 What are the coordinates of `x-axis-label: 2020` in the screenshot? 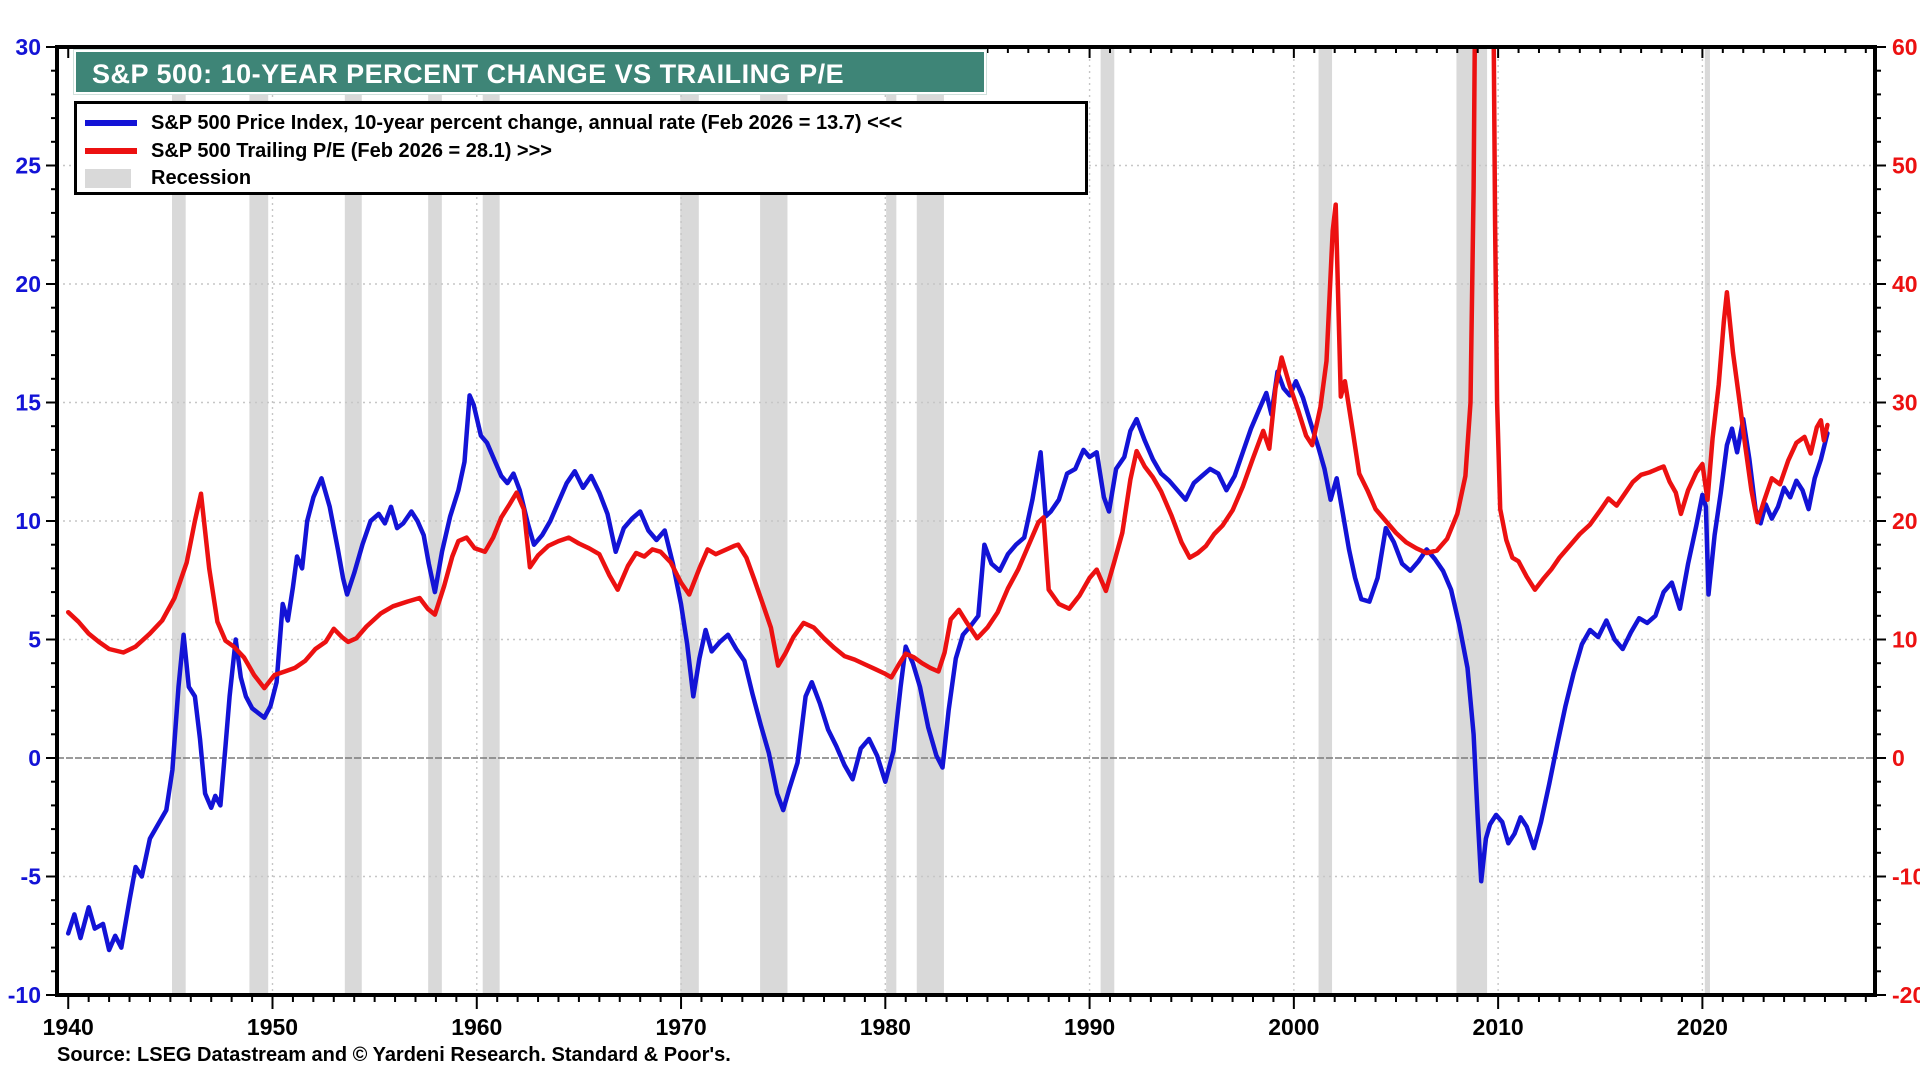 It's located at (1702, 1027).